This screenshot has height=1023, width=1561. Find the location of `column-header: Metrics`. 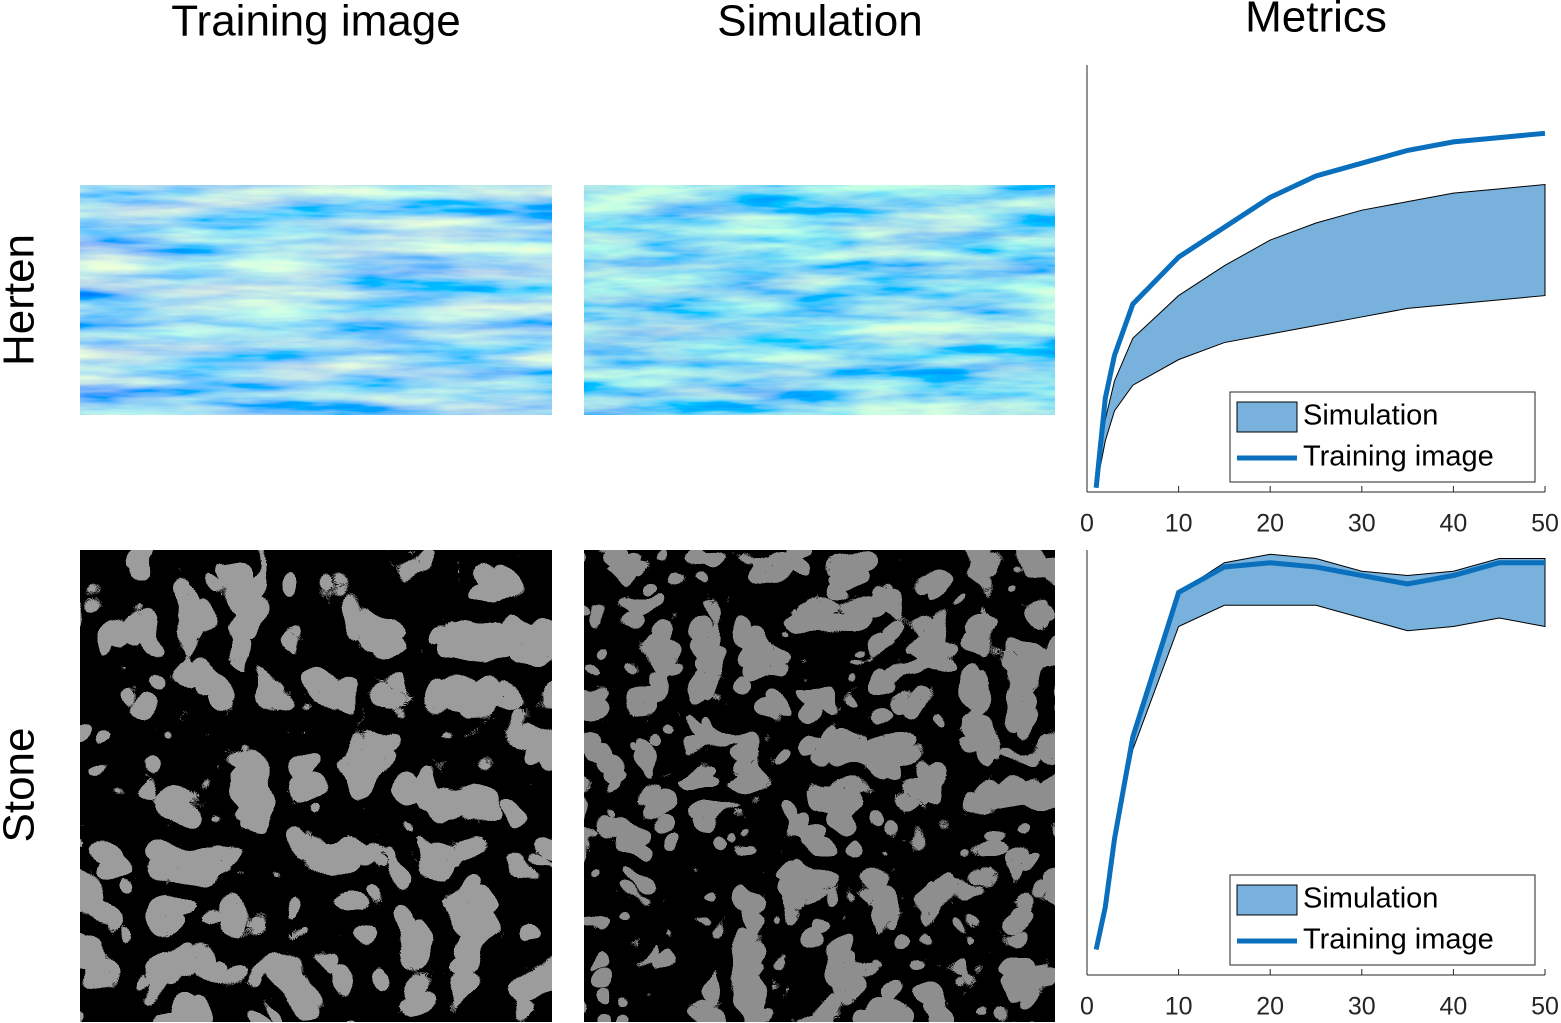

column-header: Metrics is located at coordinates (1316, 21).